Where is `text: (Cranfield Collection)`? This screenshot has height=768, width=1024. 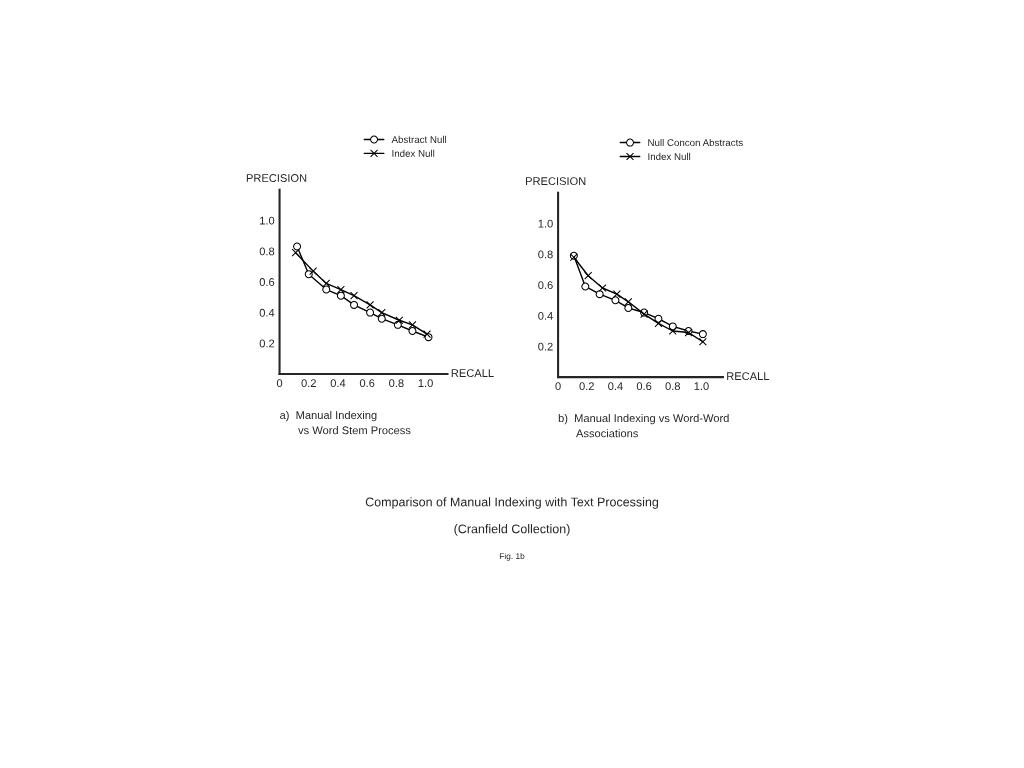 text: (Cranfield Collection) is located at coordinates (512, 530).